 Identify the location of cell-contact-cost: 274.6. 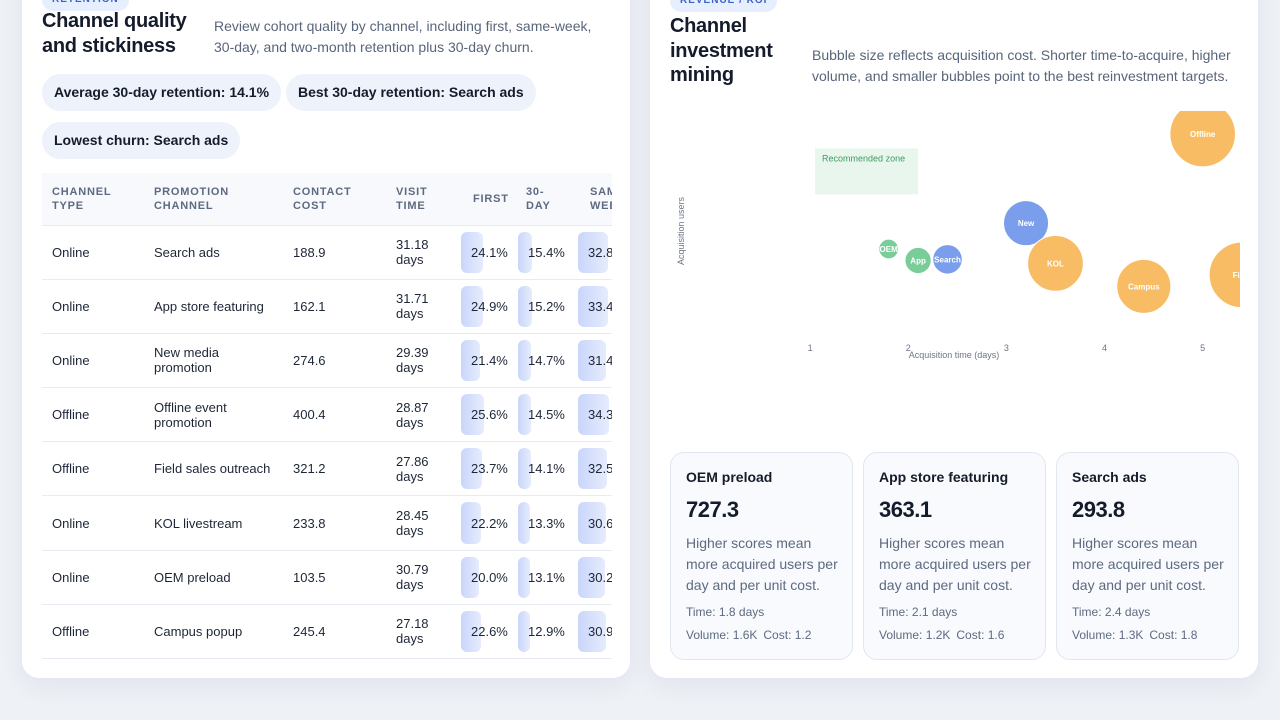
(334, 360).